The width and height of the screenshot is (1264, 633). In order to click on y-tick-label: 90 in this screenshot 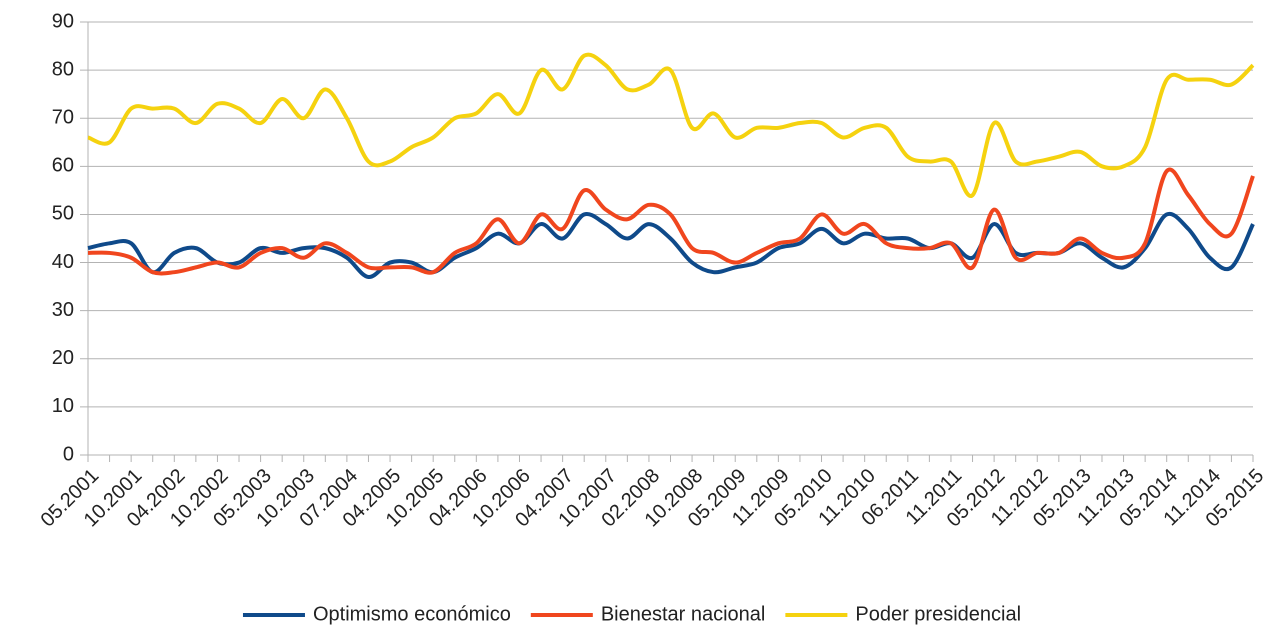, I will do `click(63, 21)`.